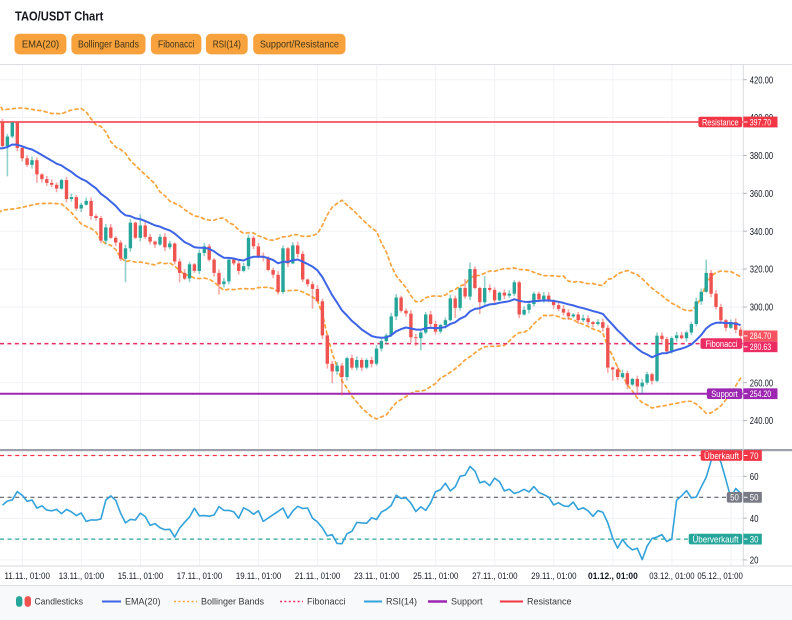 The height and width of the screenshot is (620, 792). I want to click on svg-text: 284.70, so click(760, 336).